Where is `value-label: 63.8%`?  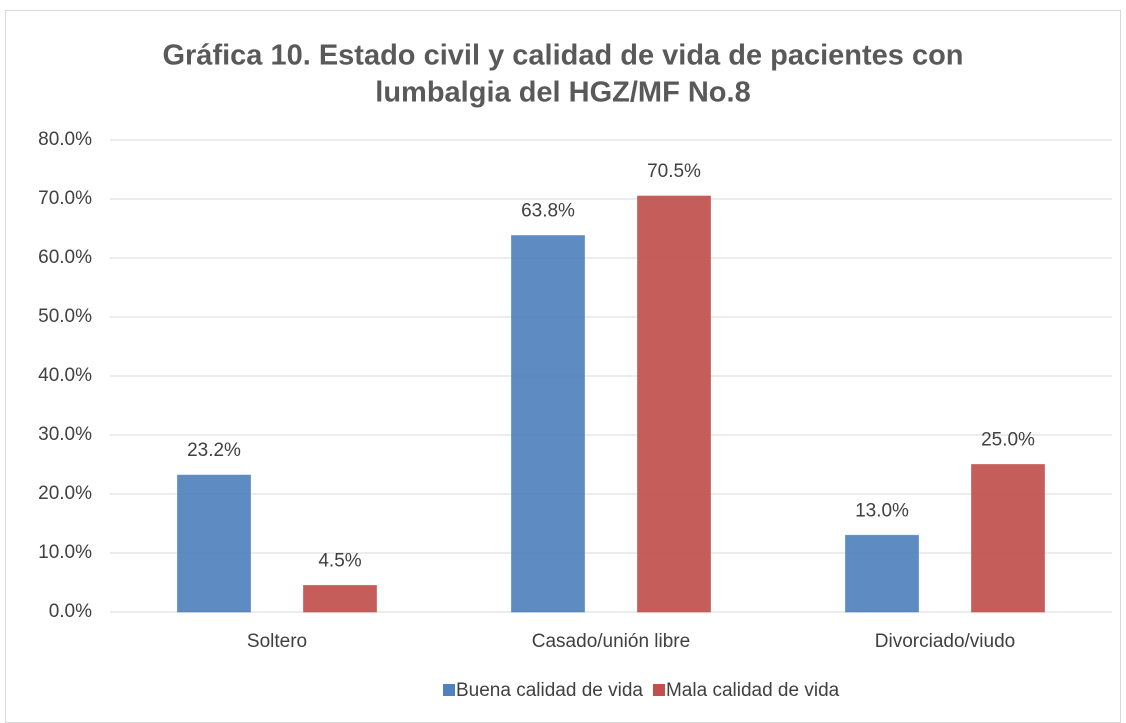 value-label: 63.8% is located at coordinates (548, 211).